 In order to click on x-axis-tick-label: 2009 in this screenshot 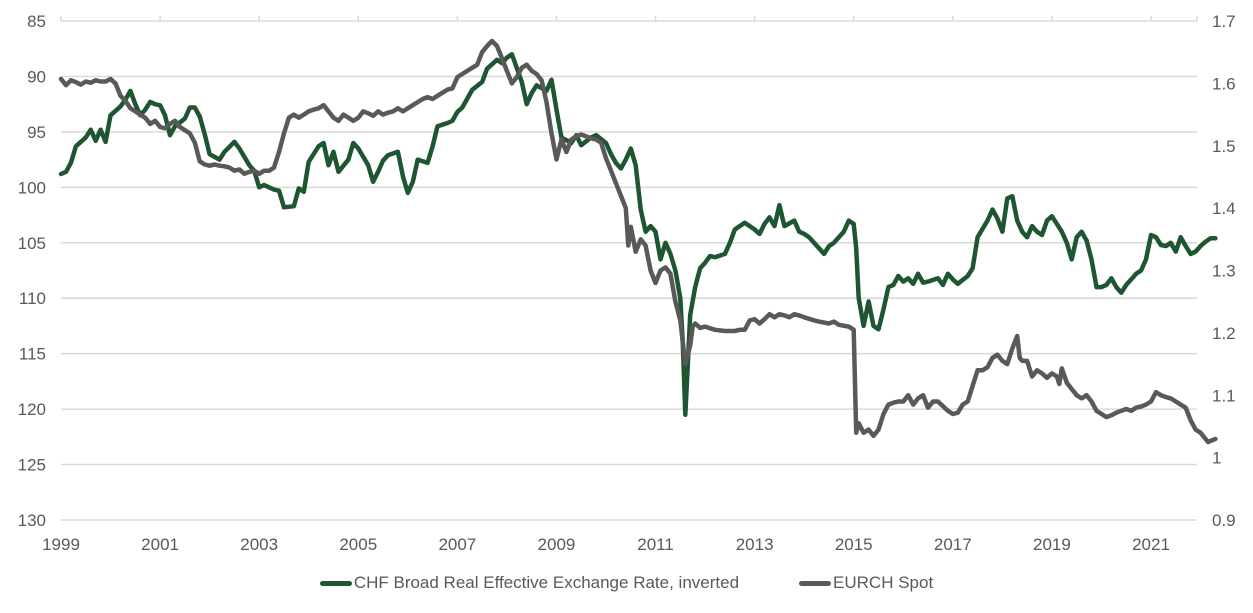, I will do `click(557, 544)`.